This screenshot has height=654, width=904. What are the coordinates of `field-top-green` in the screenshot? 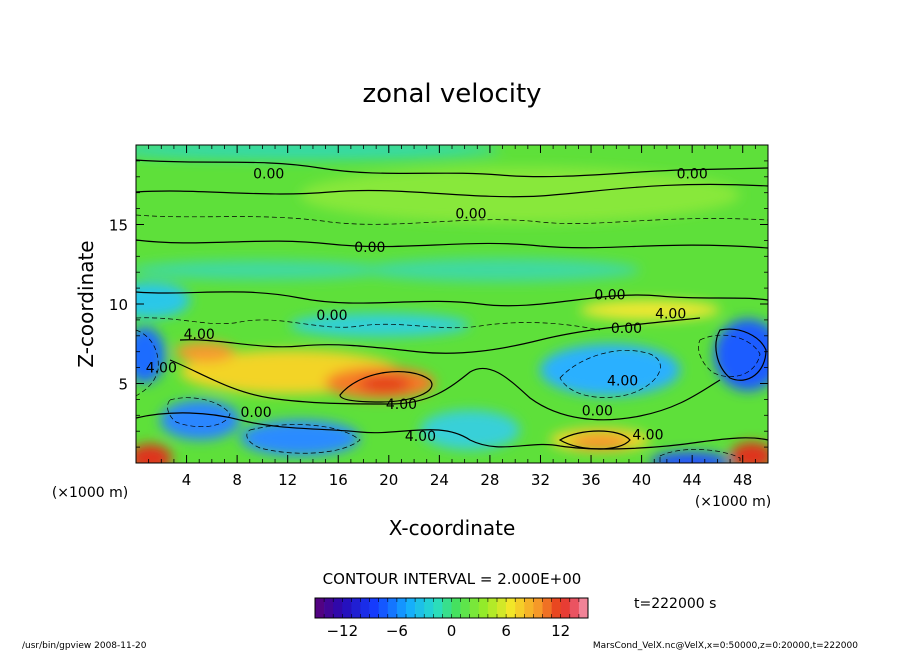 It's located at (520, 195).